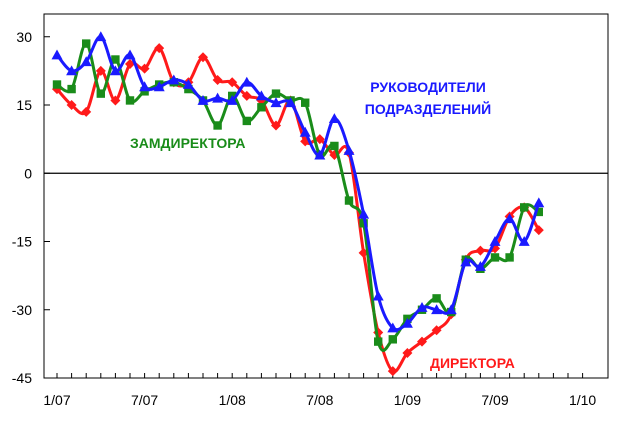  I want to click on x-tick-label: 7/07, so click(144, 400).